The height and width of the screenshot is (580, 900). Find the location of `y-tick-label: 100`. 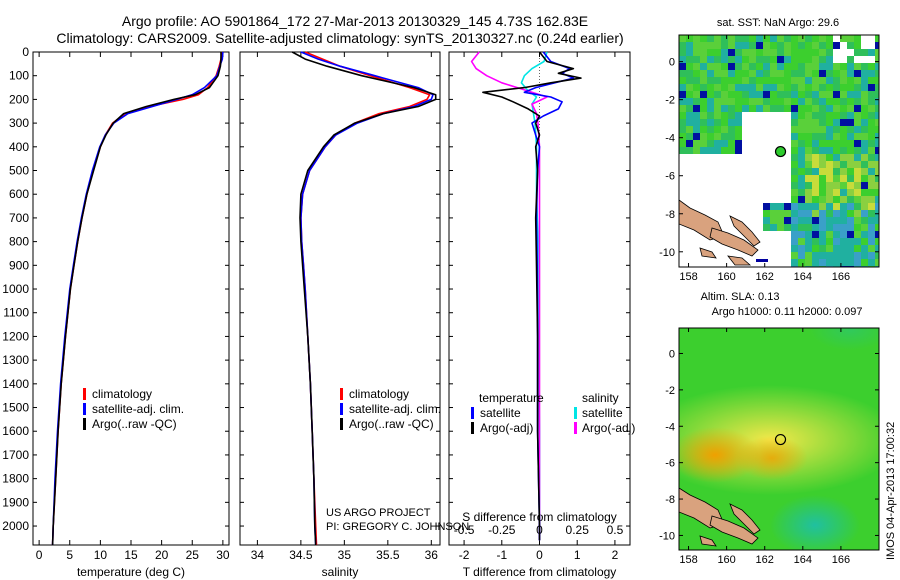

y-tick-label: 100 is located at coordinates (19, 76).